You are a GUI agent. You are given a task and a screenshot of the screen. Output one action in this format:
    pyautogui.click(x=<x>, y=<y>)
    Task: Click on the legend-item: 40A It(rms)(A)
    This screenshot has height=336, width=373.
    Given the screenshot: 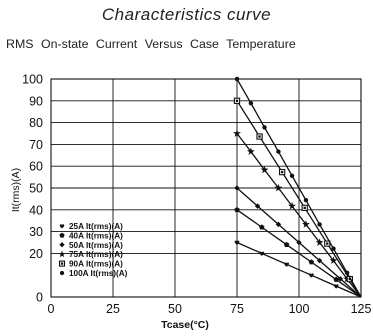 What is the action you would take?
    pyautogui.click(x=91, y=235)
    